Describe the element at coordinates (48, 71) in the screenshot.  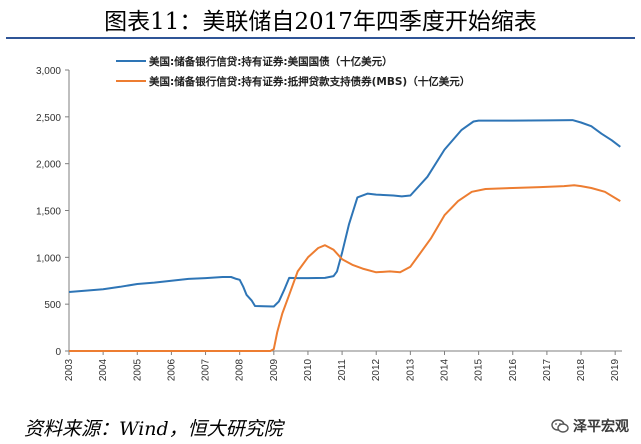
I see `y-tick-label: 3,000` at that location.